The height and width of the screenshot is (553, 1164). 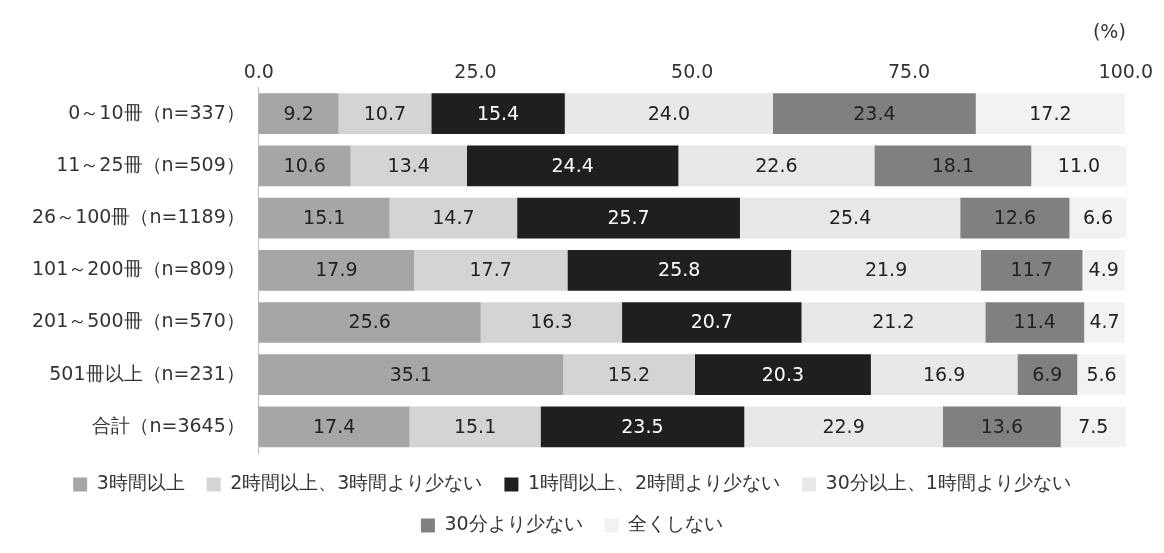 I want to click on data-label: 11.4, so click(x=1034, y=321).